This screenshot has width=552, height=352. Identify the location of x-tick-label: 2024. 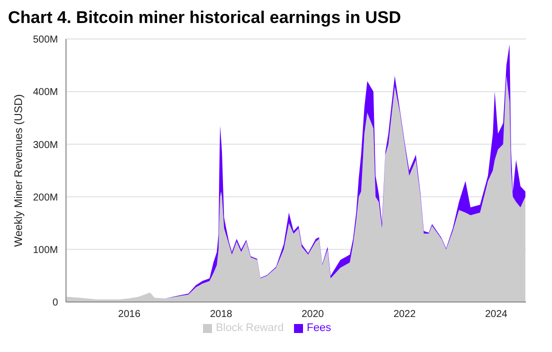
(496, 314).